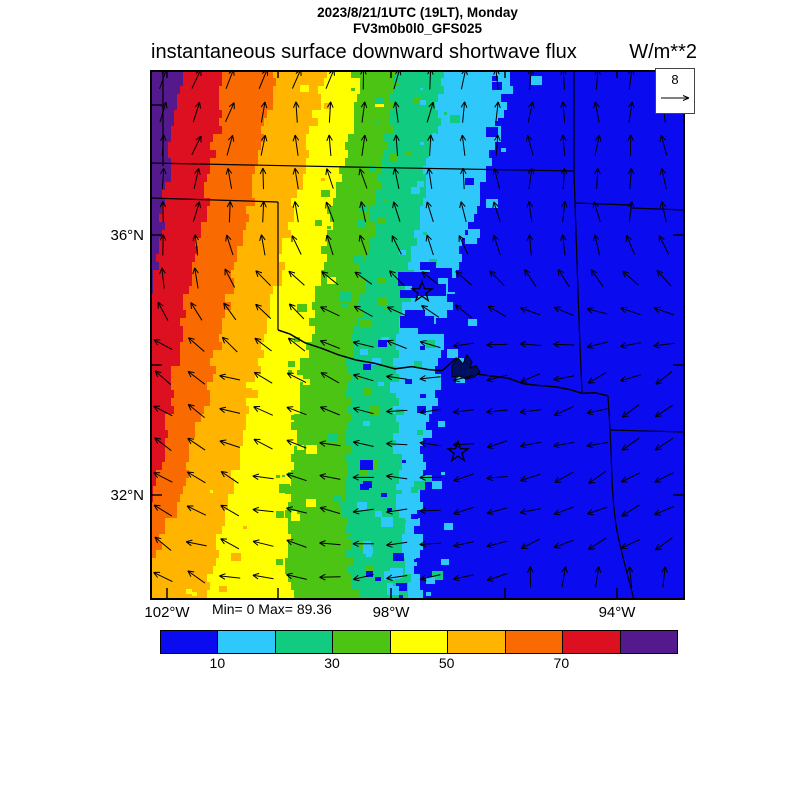 The height and width of the screenshot is (800, 800). I want to click on valid-time-header: 2023/8/21/1UTC (19LT), Monday, so click(417, 12).